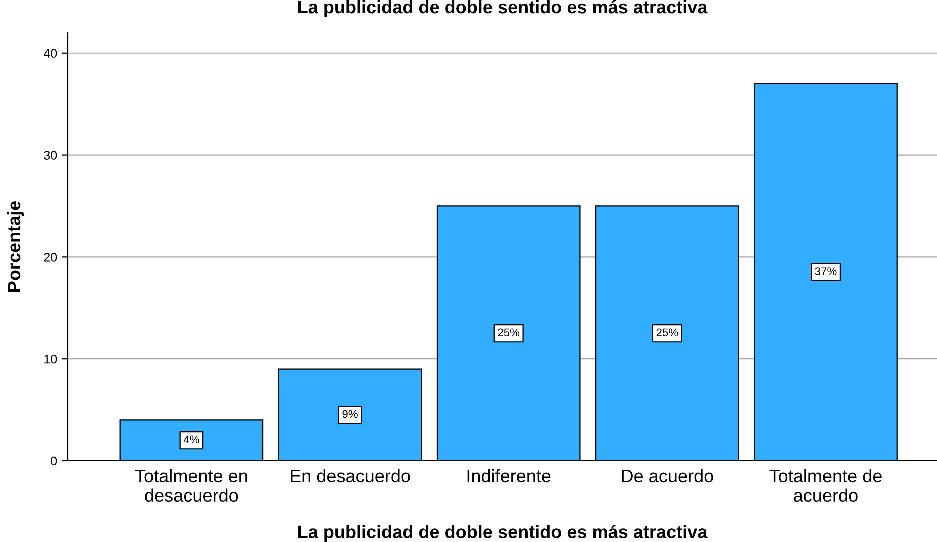 Image resolution: width=937 pixels, height=542 pixels. What do you see at coordinates (51, 257) in the screenshot?
I see `y-tick-label: 20` at bounding box center [51, 257].